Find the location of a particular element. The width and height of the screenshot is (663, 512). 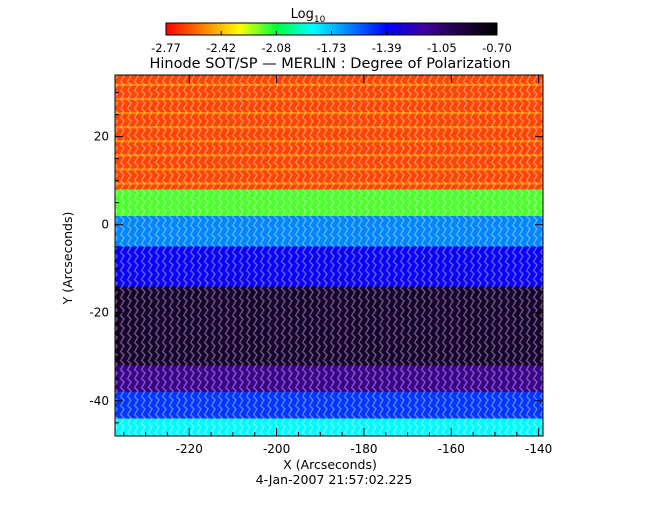

colorbar-tick-label: -2.08 is located at coordinates (276, 48).